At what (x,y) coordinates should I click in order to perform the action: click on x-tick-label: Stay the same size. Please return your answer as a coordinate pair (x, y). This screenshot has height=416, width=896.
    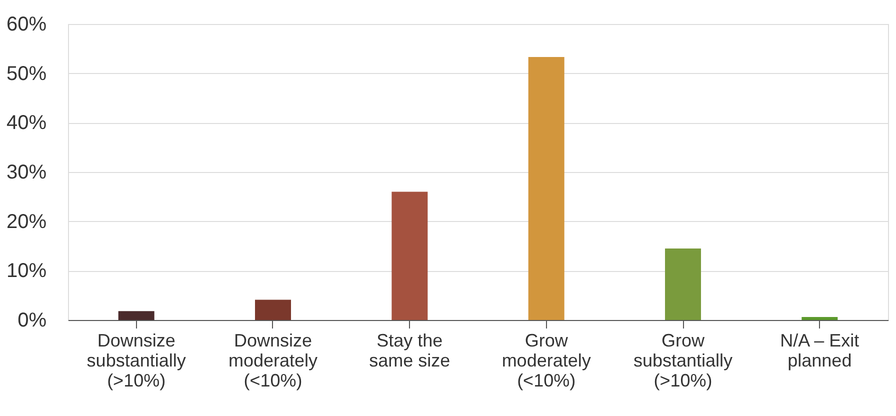
    Looking at the image, I should click on (409, 350).